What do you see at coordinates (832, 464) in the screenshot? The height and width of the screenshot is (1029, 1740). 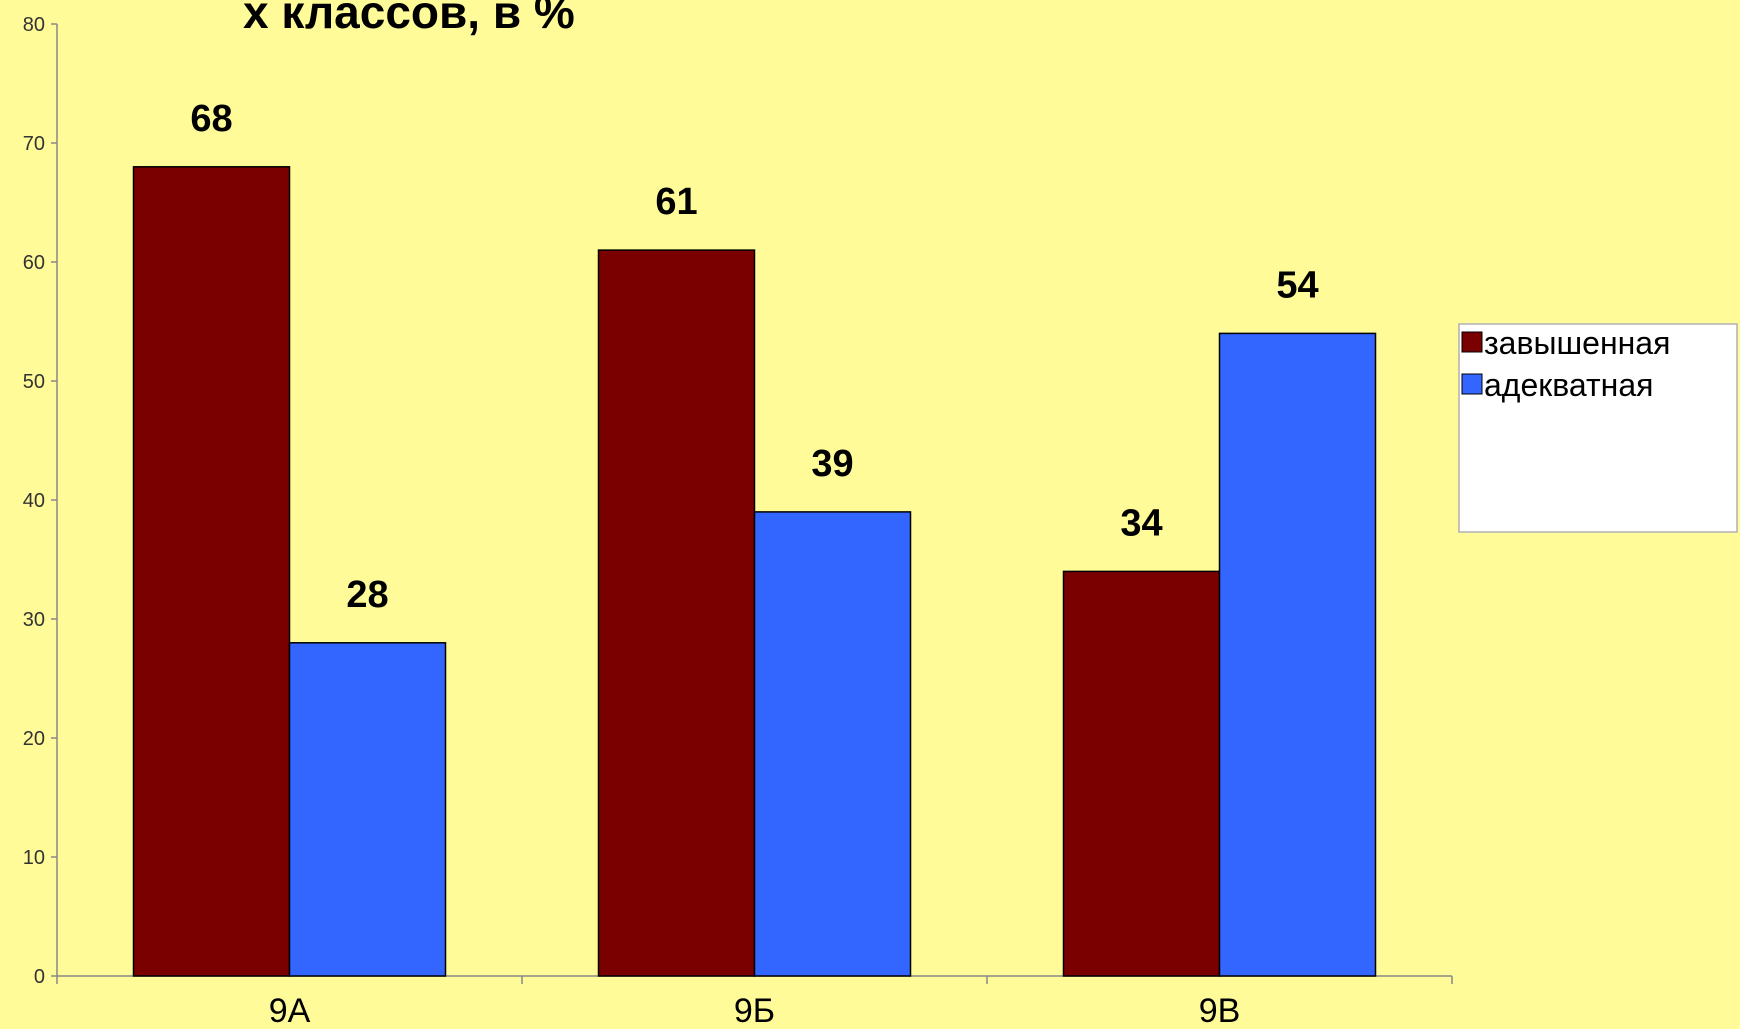 I see `data-label: 39` at bounding box center [832, 464].